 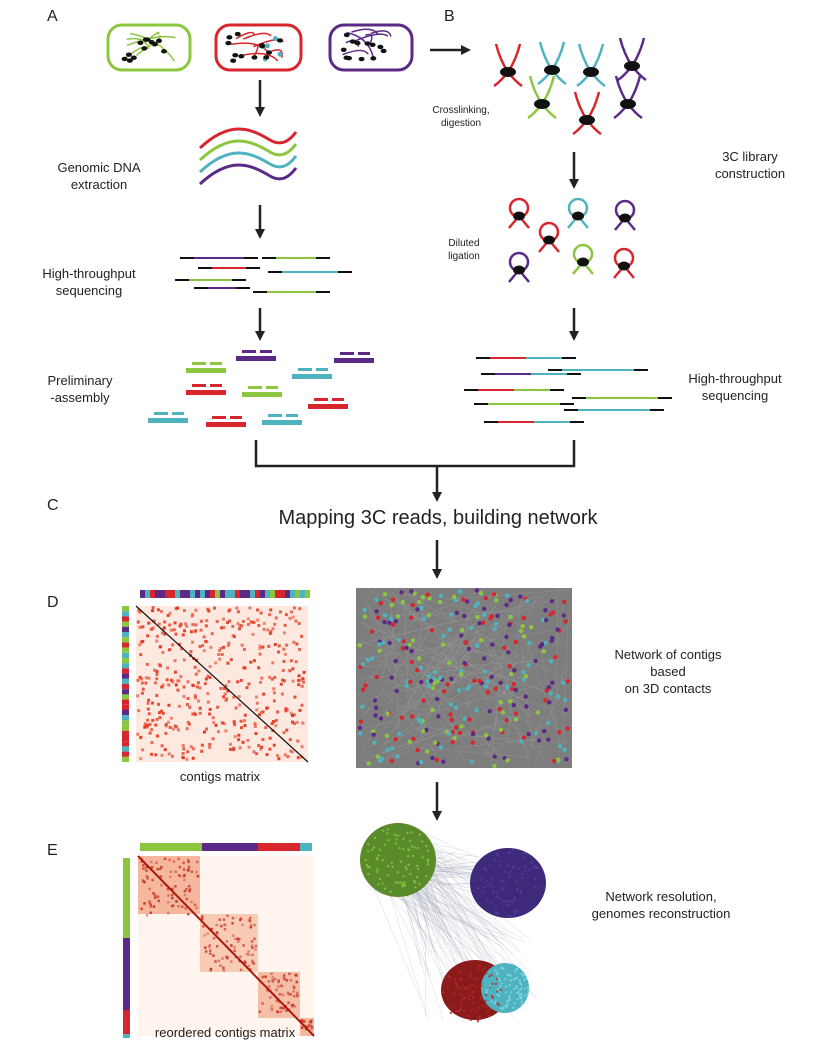 What do you see at coordinates (508, 72) in the screenshot?
I see `crosslink-protein` at bounding box center [508, 72].